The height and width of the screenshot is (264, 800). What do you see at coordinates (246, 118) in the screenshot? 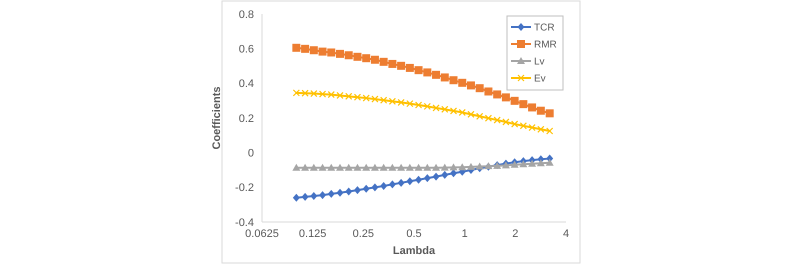
I see `y-tick-label: 0.2` at bounding box center [246, 118].